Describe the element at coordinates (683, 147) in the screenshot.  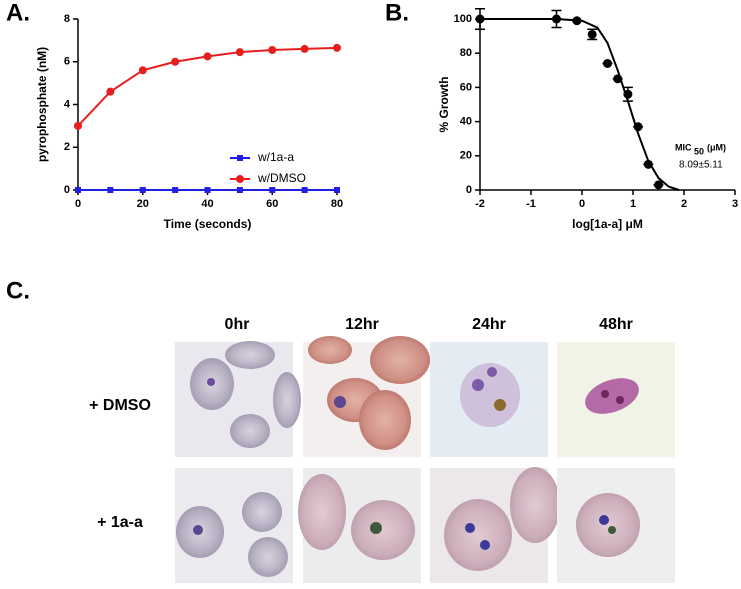
I see `annotation-label: MIC` at that location.